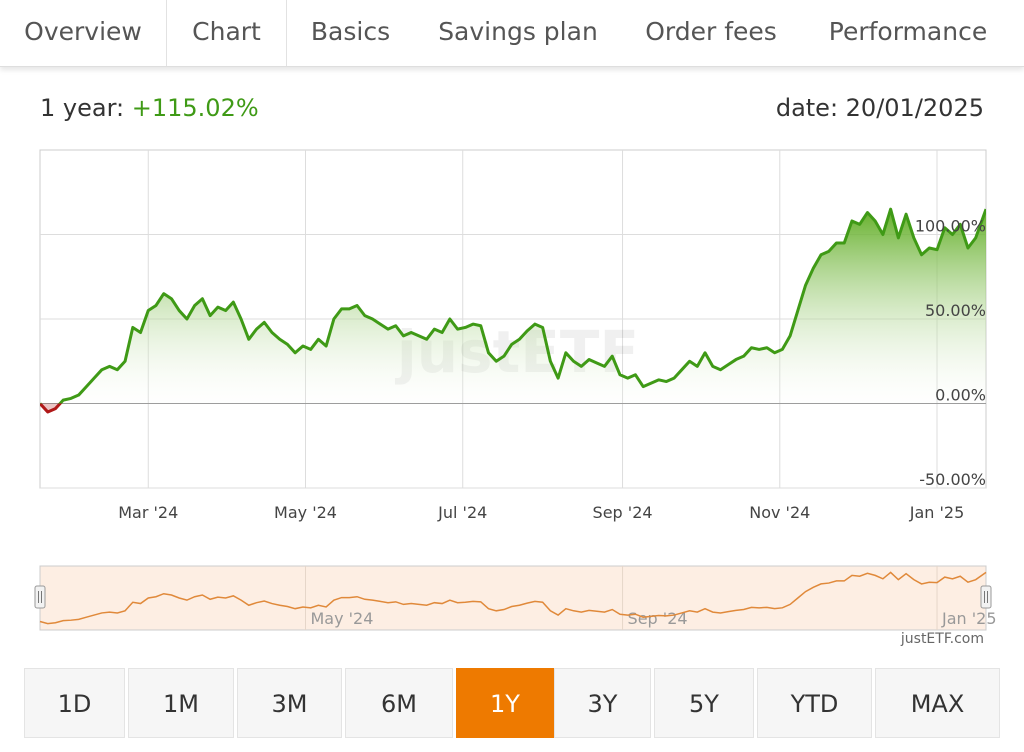 Image resolution: width=1024 pixels, height=752 pixels. Describe the element at coordinates (969, 618) in the screenshot. I see `navigator-axis-label: Jan '25` at that location.